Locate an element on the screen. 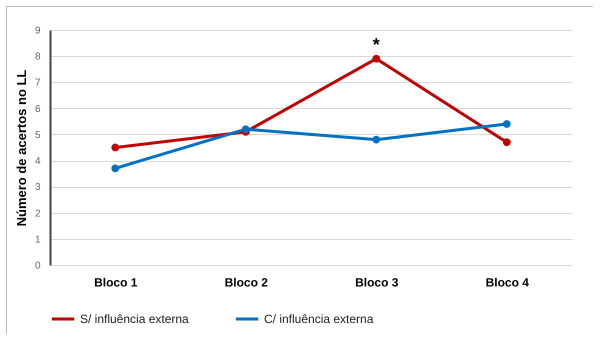 The image size is (601, 342). y-tick-label: 3 is located at coordinates (37, 188).